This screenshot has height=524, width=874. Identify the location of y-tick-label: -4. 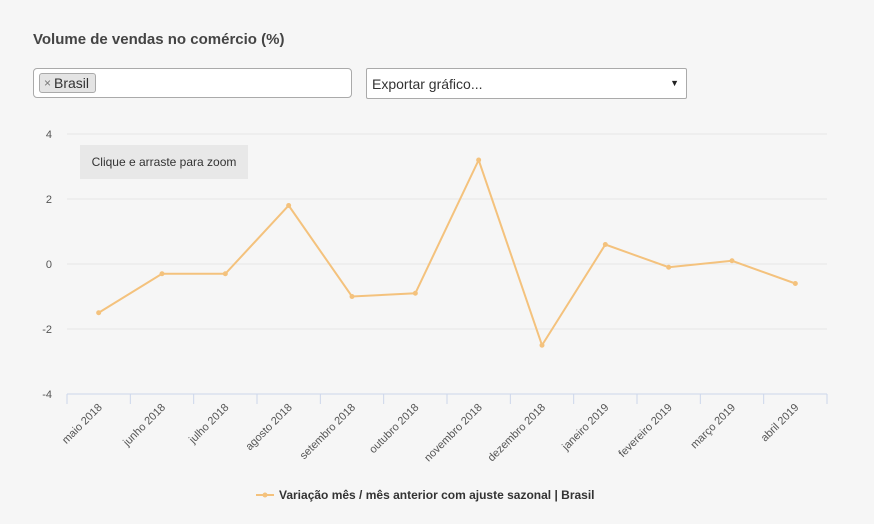
(47, 395).